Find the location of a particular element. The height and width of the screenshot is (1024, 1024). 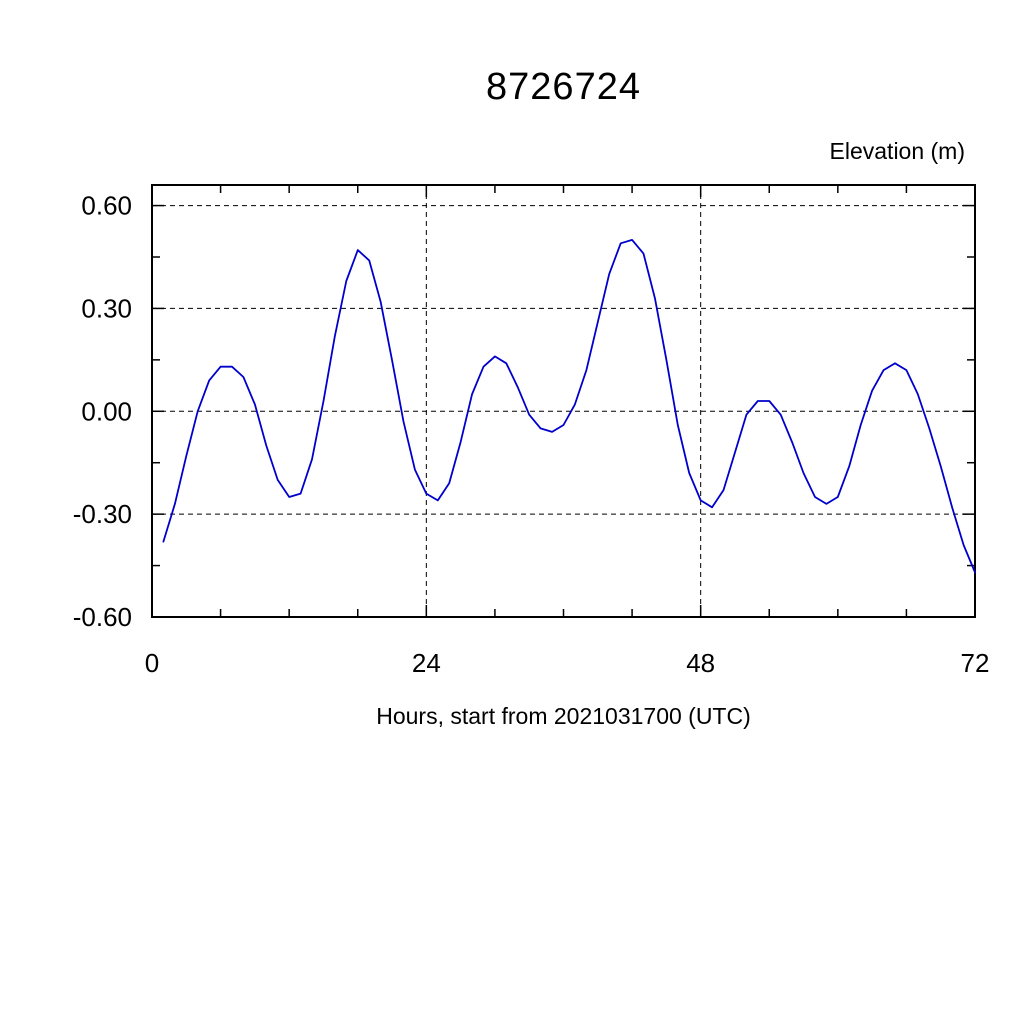

y-tick-label: -0.30 is located at coordinates (102, 514).